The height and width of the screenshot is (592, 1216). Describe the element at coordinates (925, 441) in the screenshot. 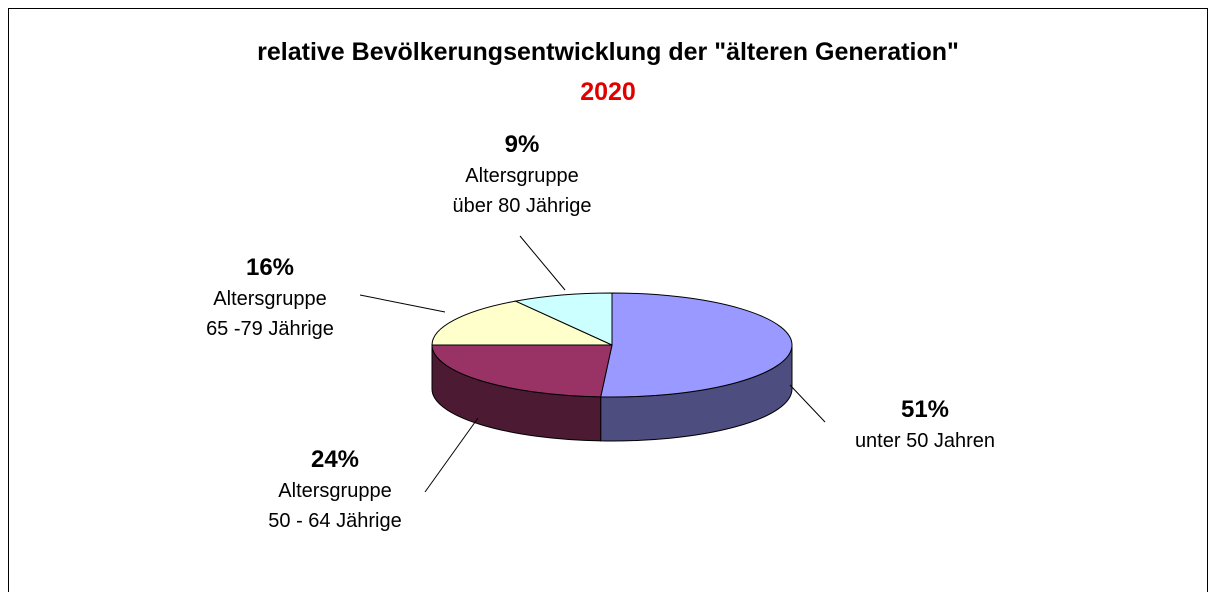

I see `category-label: unter 50 Jahren` at that location.